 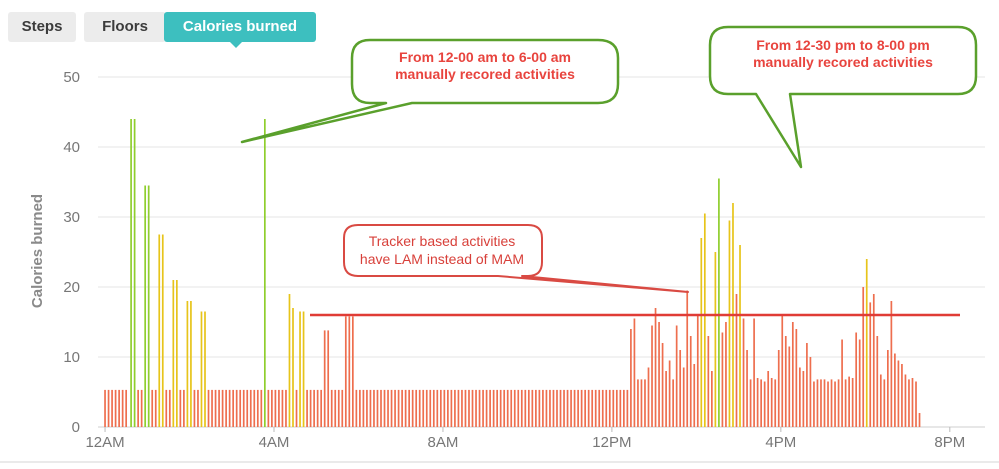 I want to click on x-tick-label: 12AM, so click(x=104, y=442).